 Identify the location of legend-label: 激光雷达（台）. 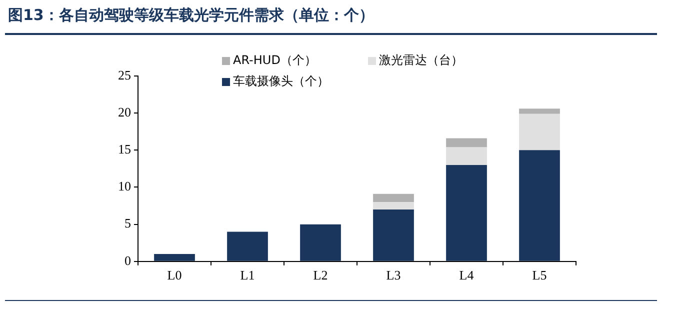
(421, 60).